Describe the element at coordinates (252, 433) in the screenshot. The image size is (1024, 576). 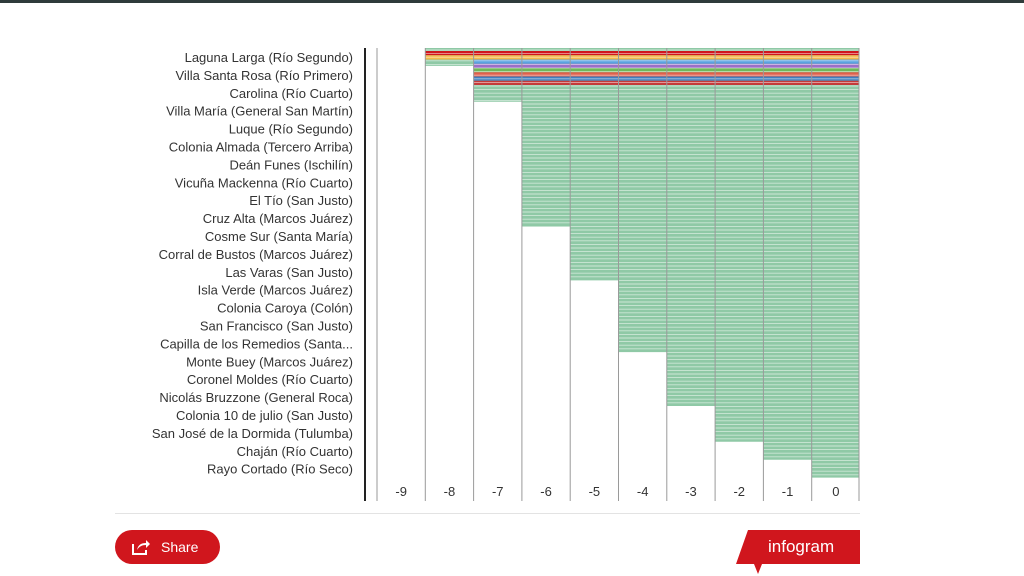
I see `category-label: San José de la Dormida (Tulumba)` at that location.